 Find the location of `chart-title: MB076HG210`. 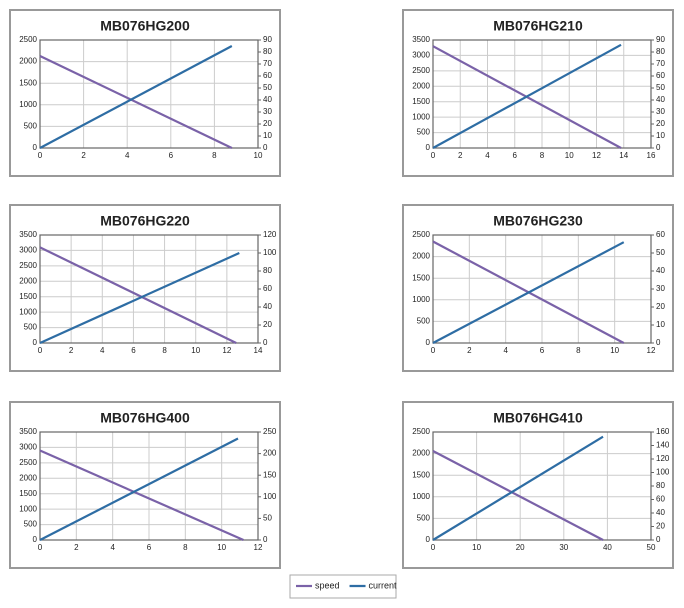

chart-title: MB076HG210 is located at coordinates (538, 26).